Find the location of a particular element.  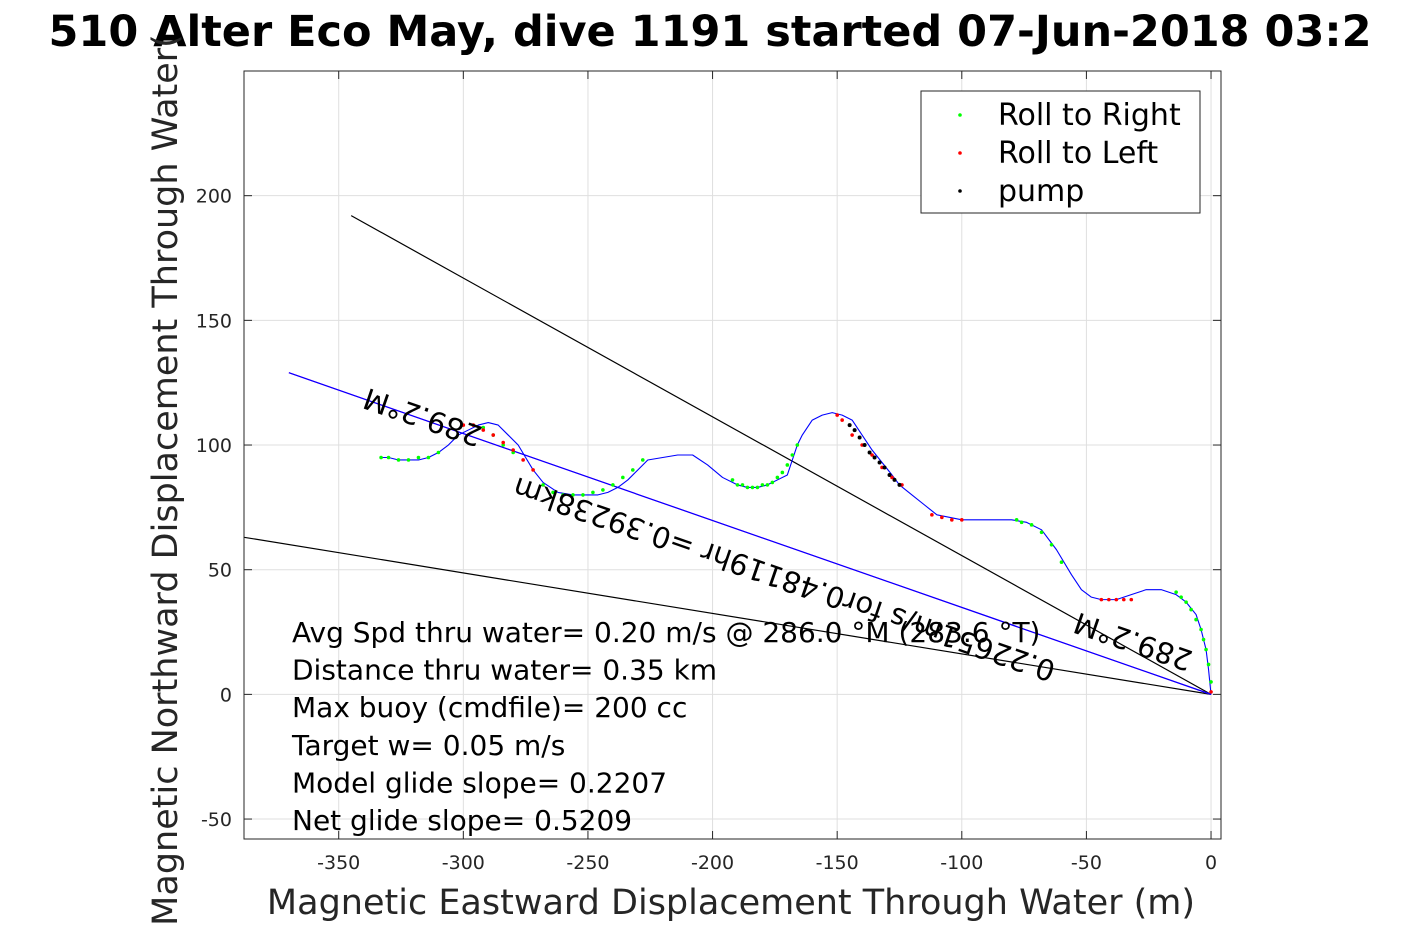

y-tick-label: 50 is located at coordinates (220, 571).